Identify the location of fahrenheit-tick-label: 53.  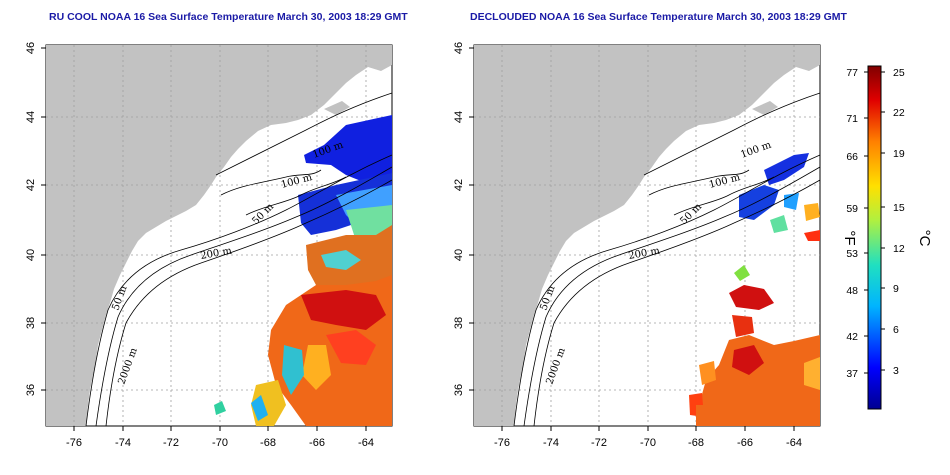
(852, 254).